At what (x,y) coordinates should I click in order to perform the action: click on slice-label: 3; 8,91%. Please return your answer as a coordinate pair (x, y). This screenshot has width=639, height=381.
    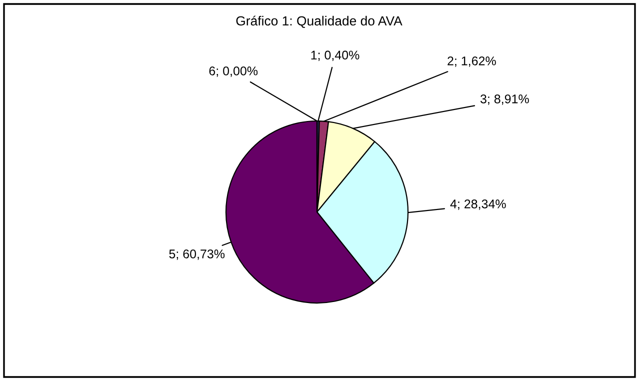
    Looking at the image, I should click on (504, 99).